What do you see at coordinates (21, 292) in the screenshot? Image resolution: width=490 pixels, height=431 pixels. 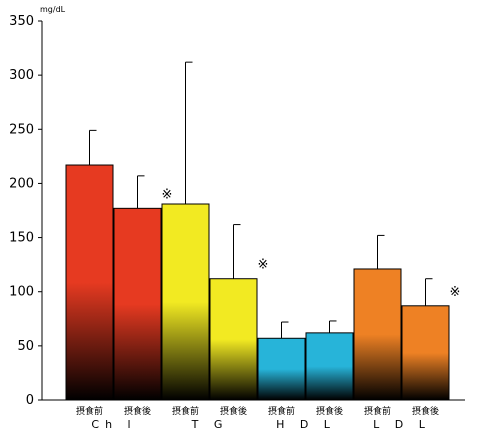 I see `y-tick-label: 100` at bounding box center [21, 292].